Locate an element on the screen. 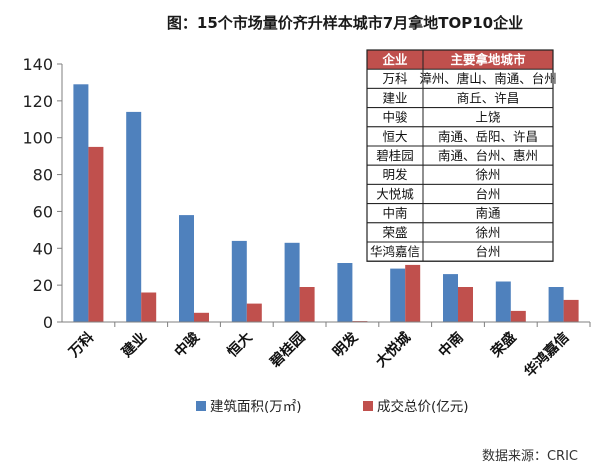  table-cell: 中骏 is located at coordinates (395, 117).